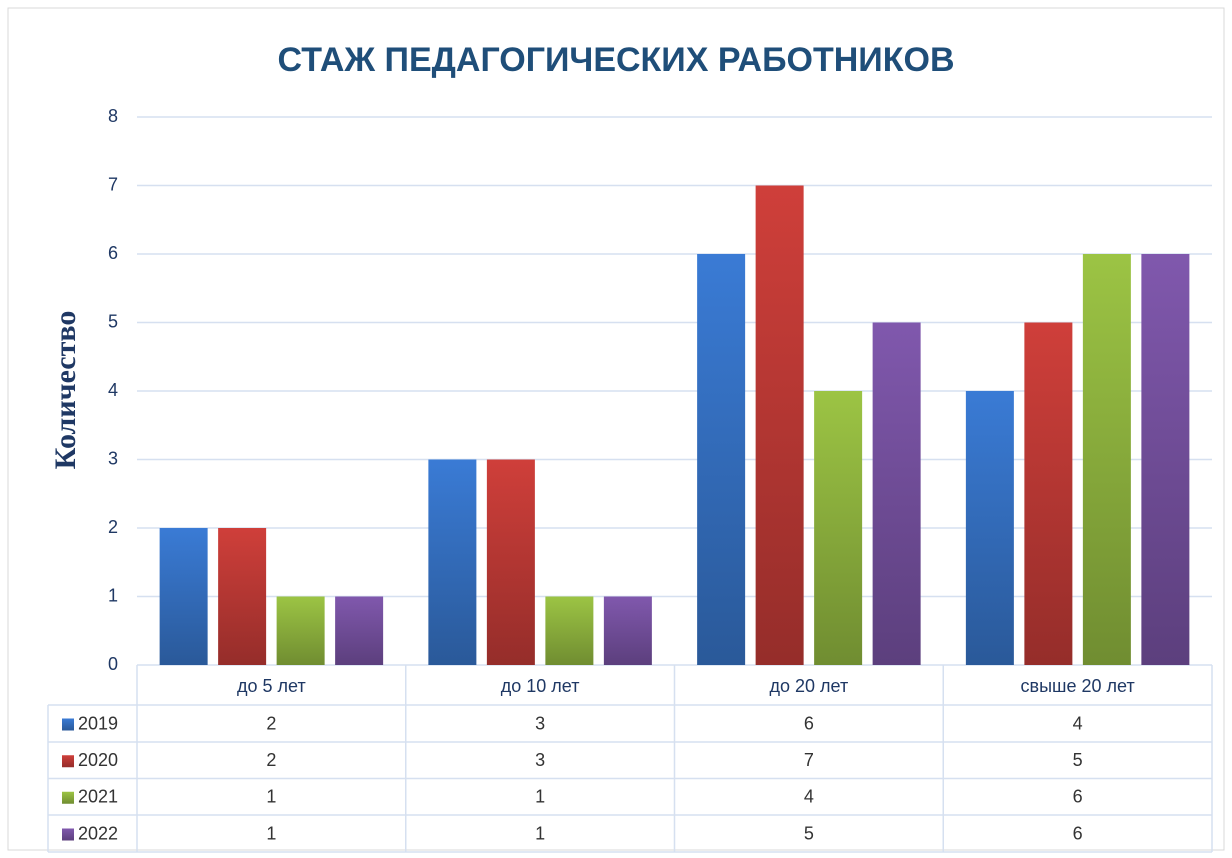 Image resolution: width=1232 pixels, height=858 pixels. What do you see at coordinates (113, 458) in the screenshot?
I see `y-tick-label: 3` at bounding box center [113, 458].